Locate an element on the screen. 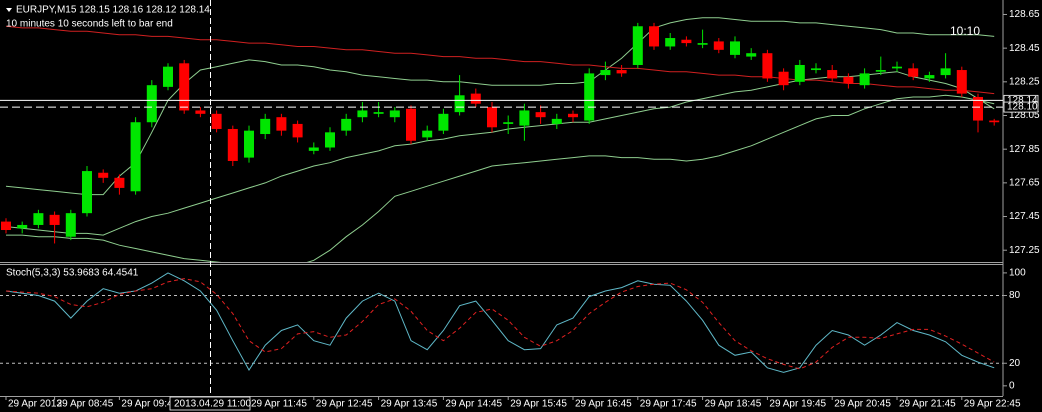 The width and height of the screenshot is (1042, 412). y-tick-label: 128.45 is located at coordinates (1024, 48).